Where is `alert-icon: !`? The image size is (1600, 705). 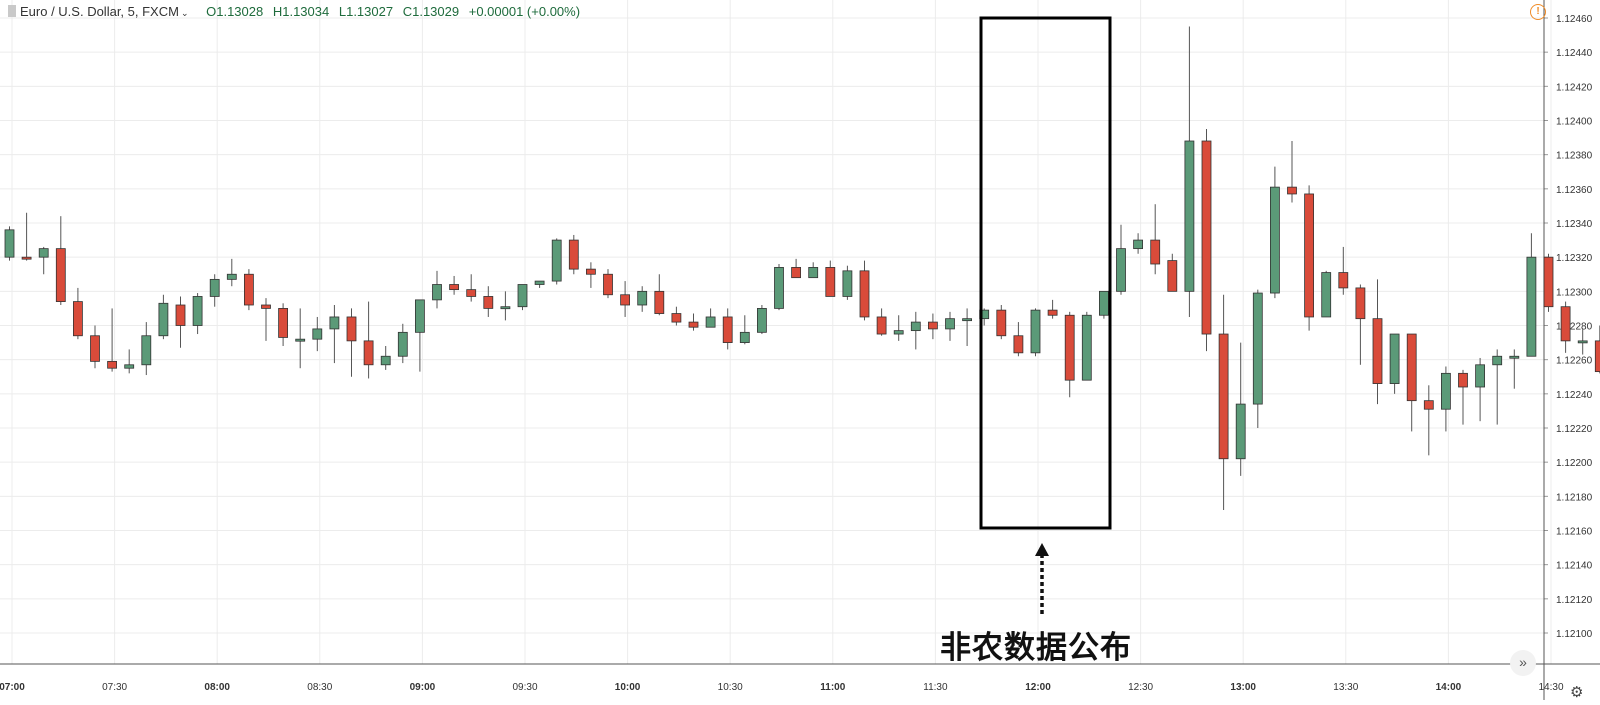 alert-icon: ! is located at coordinates (1538, 12).